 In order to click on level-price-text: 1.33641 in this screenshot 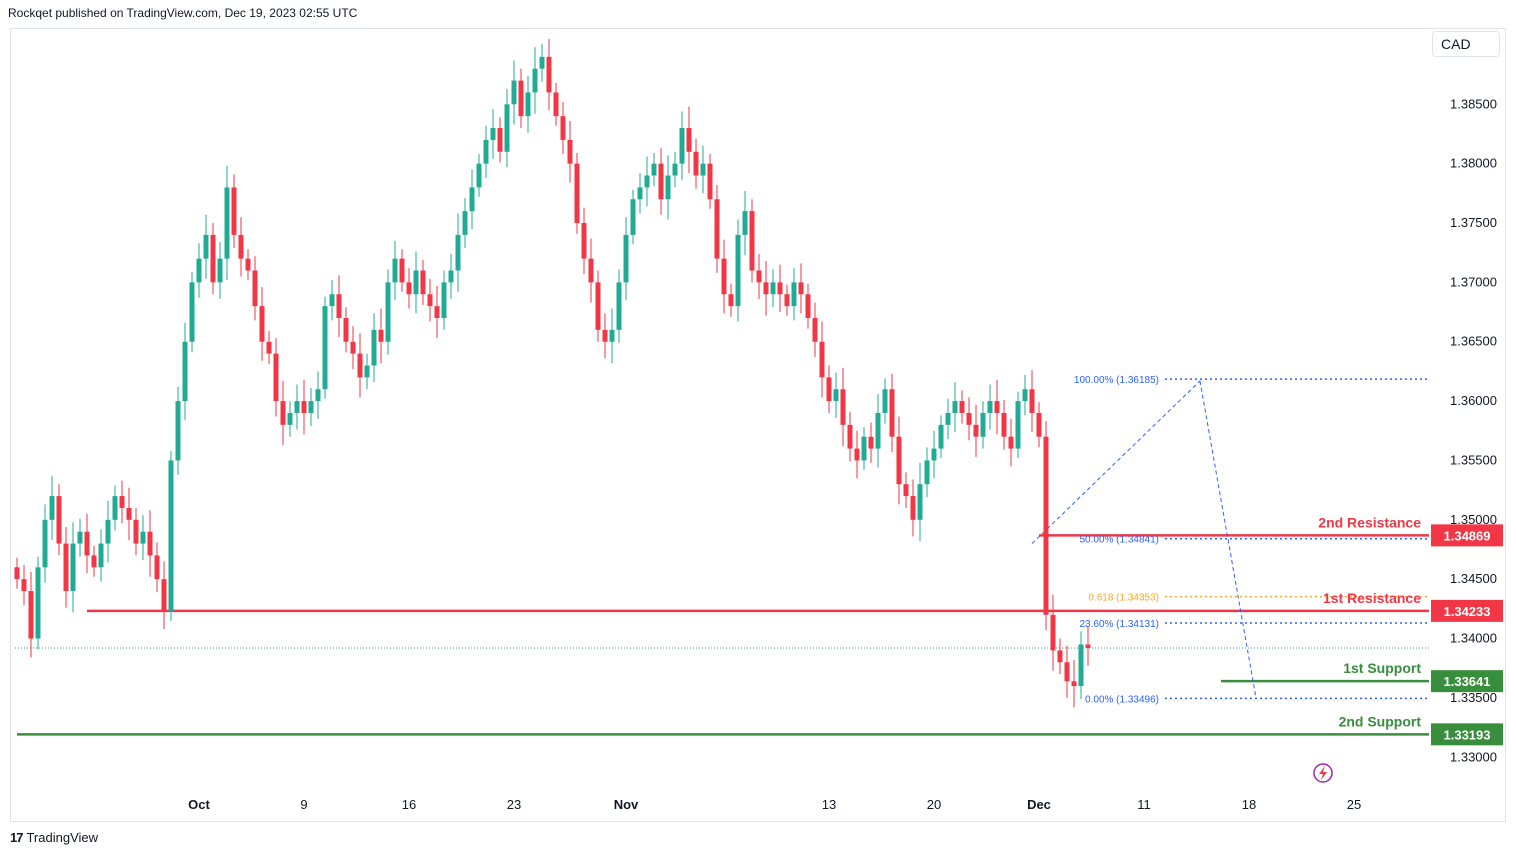, I will do `click(1467, 681)`.